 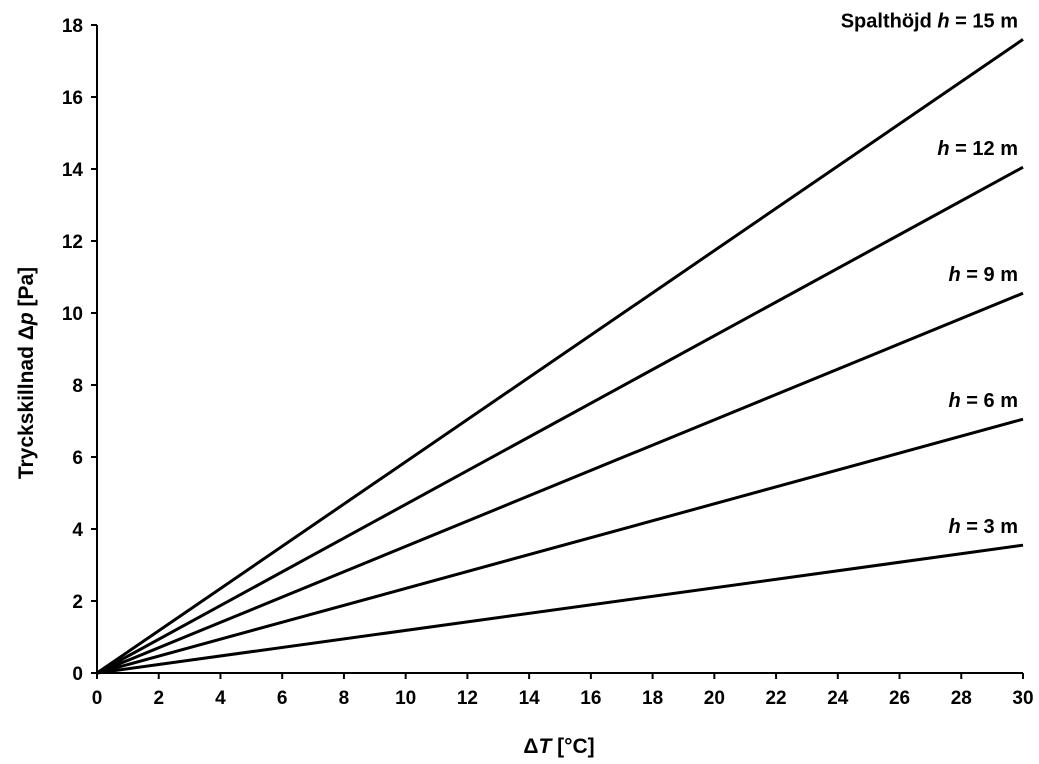 I want to click on series-label: Spalthöjd h = 15 m, so click(x=929, y=21).